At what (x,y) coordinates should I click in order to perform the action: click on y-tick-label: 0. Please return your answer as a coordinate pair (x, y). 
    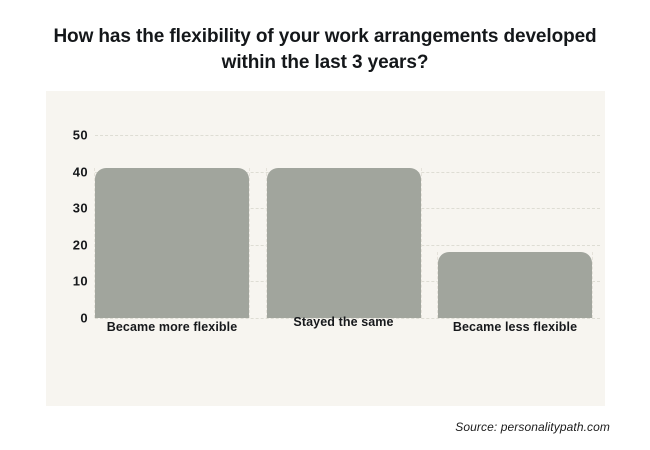
    Looking at the image, I should click on (84, 318).